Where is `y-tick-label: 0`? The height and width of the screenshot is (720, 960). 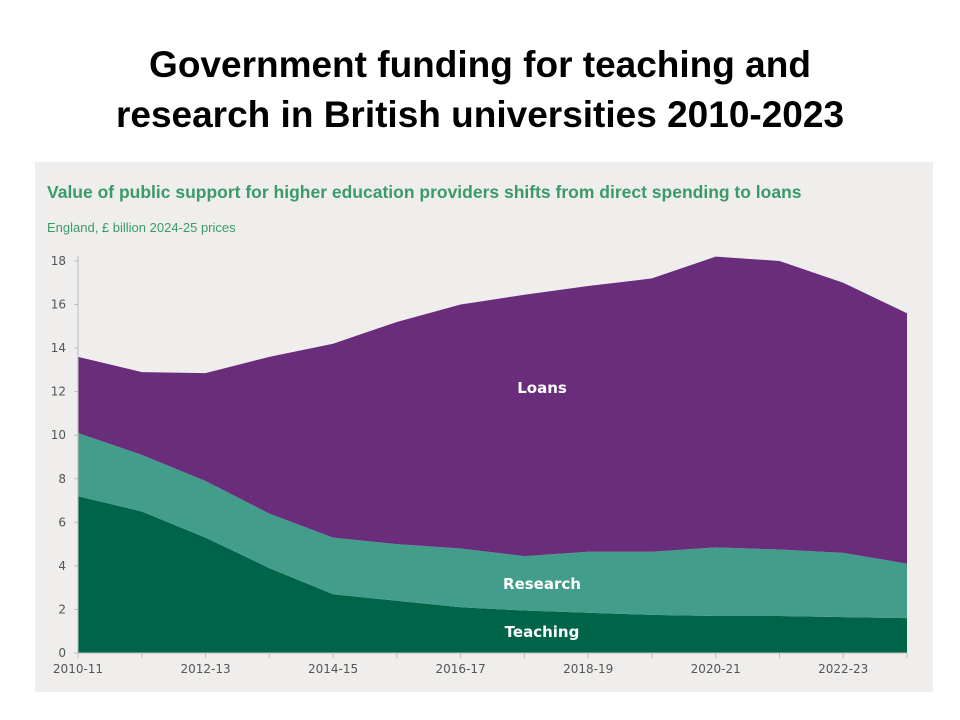 y-tick-label: 0 is located at coordinates (62, 653).